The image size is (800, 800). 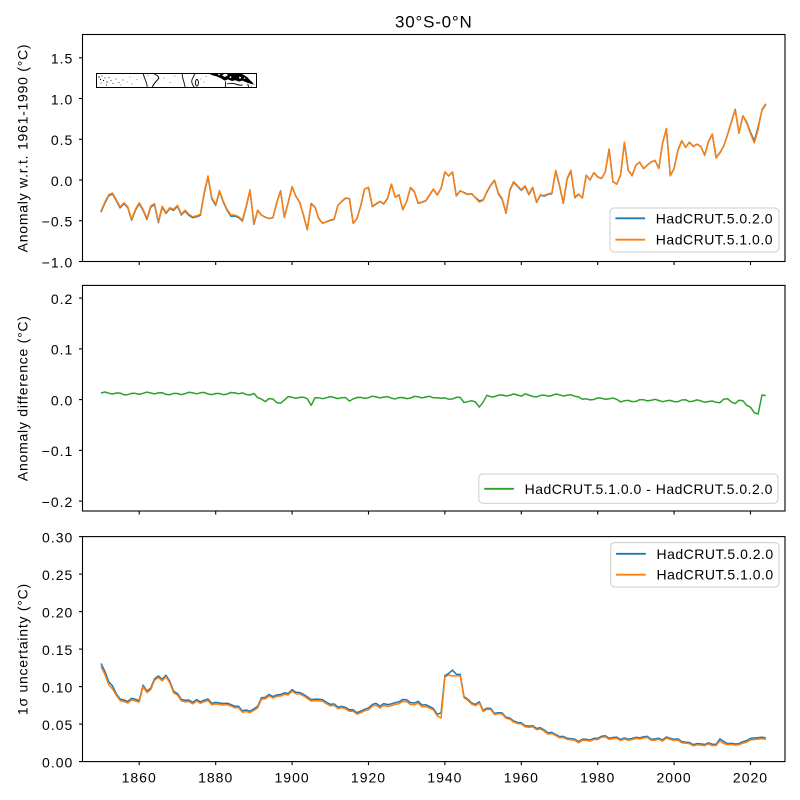 What do you see at coordinates (62, 350) in the screenshot?
I see `svg-text: 0.1` at bounding box center [62, 350].